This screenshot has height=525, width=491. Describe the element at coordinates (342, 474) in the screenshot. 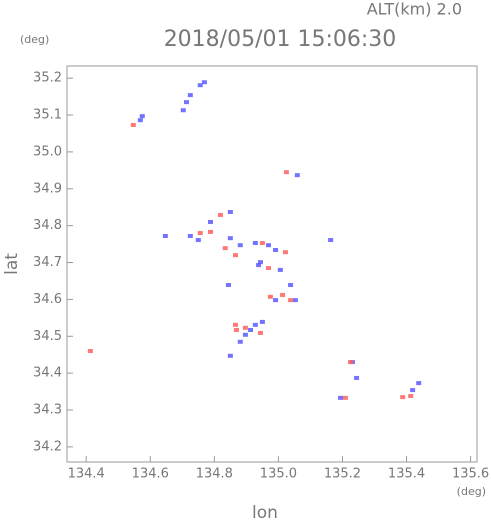

I see `x-tick-label: 135.2` at that location.